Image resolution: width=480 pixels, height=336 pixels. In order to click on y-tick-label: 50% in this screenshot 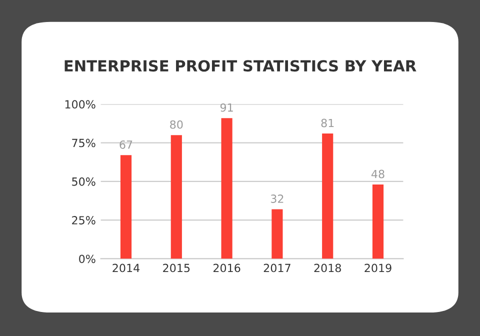, I will do `click(84, 181)`.